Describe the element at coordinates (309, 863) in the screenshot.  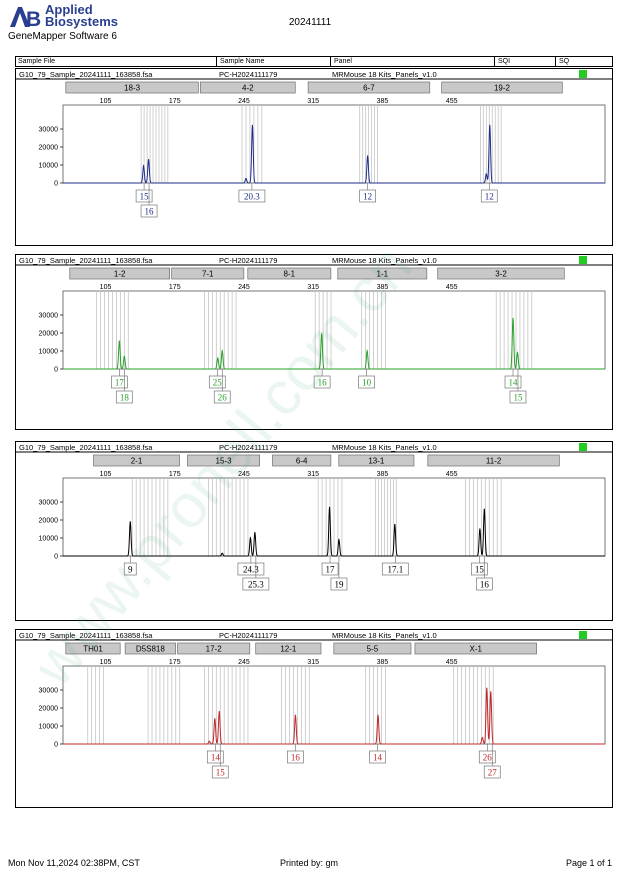
I see `footer-printed-by: Printed by: gm` at that location.